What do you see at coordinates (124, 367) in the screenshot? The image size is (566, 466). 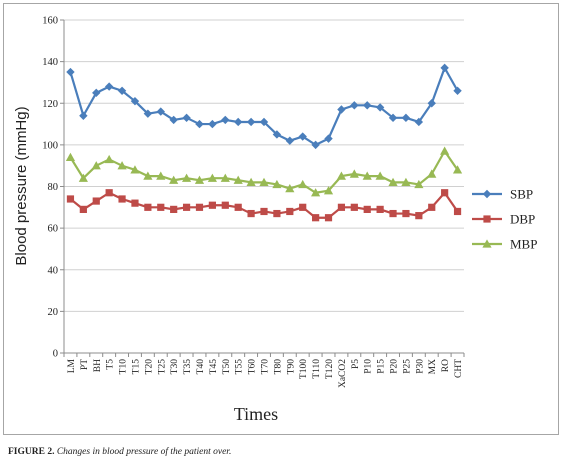 I see `x-tick-label: T10` at bounding box center [124, 367].